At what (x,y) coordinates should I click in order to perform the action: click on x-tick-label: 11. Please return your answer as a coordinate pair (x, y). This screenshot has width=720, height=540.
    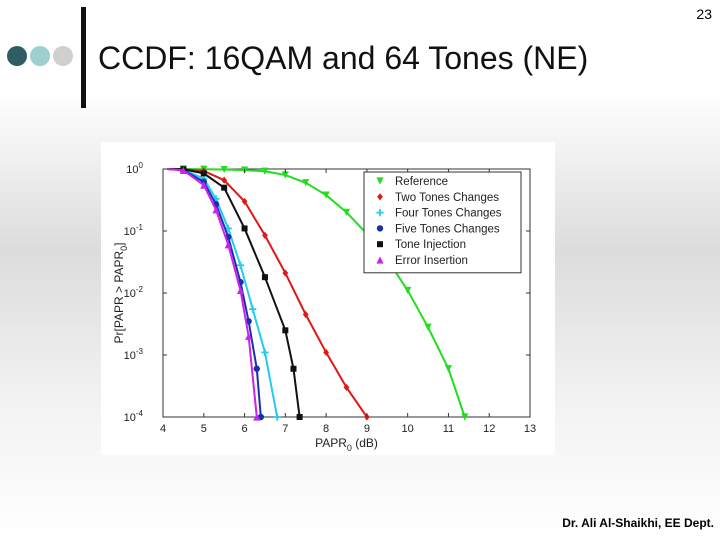
    Looking at the image, I should click on (448, 429).